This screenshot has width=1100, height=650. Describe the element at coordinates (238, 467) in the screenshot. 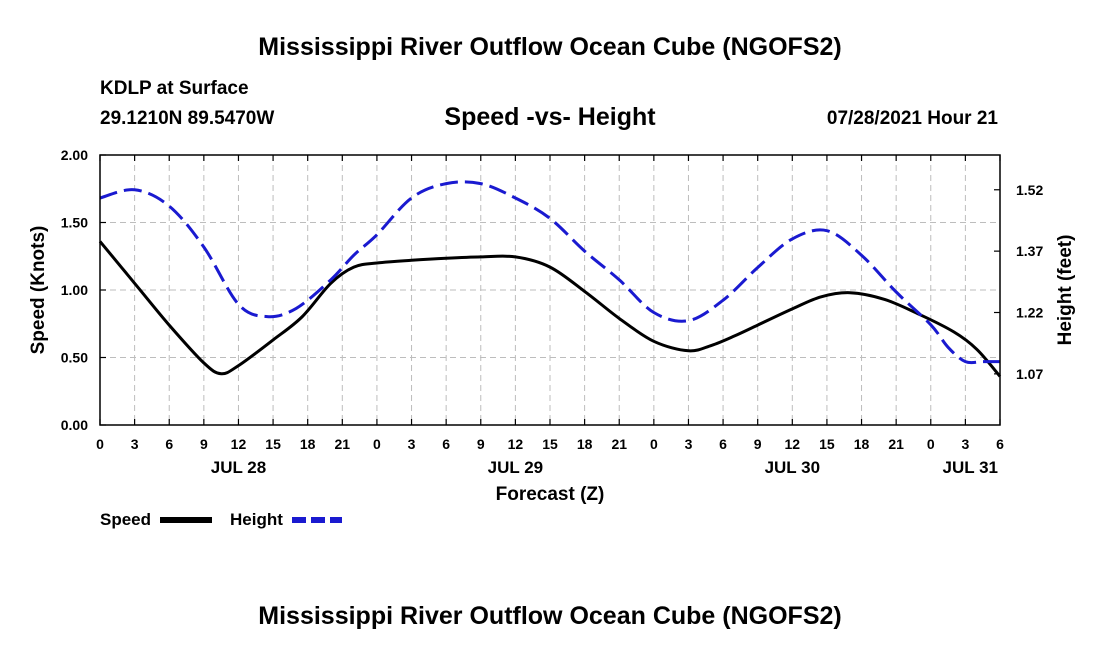

I see `day-label: JUL 28` at that location.